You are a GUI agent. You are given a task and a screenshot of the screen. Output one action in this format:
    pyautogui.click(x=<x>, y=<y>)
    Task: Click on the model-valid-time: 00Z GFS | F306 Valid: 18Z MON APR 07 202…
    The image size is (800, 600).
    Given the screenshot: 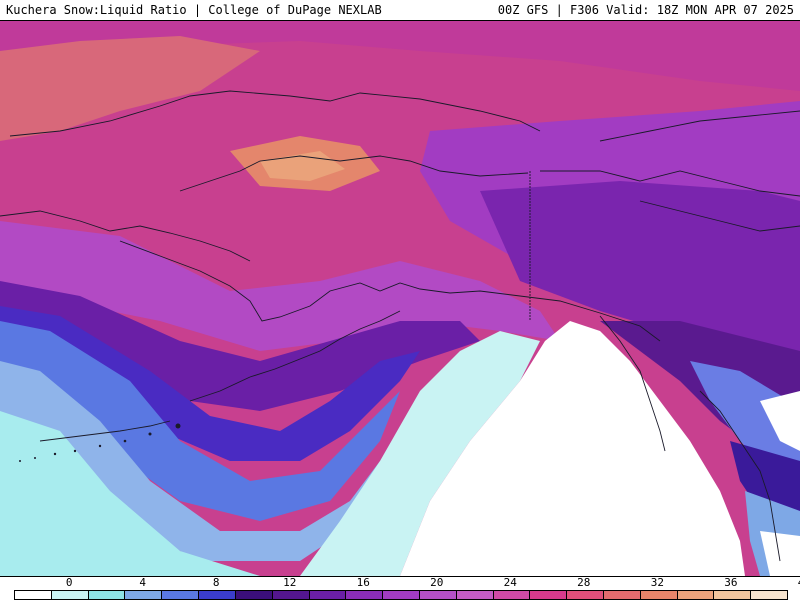 What is the action you would take?
    pyautogui.click(x=645, y=10)
    